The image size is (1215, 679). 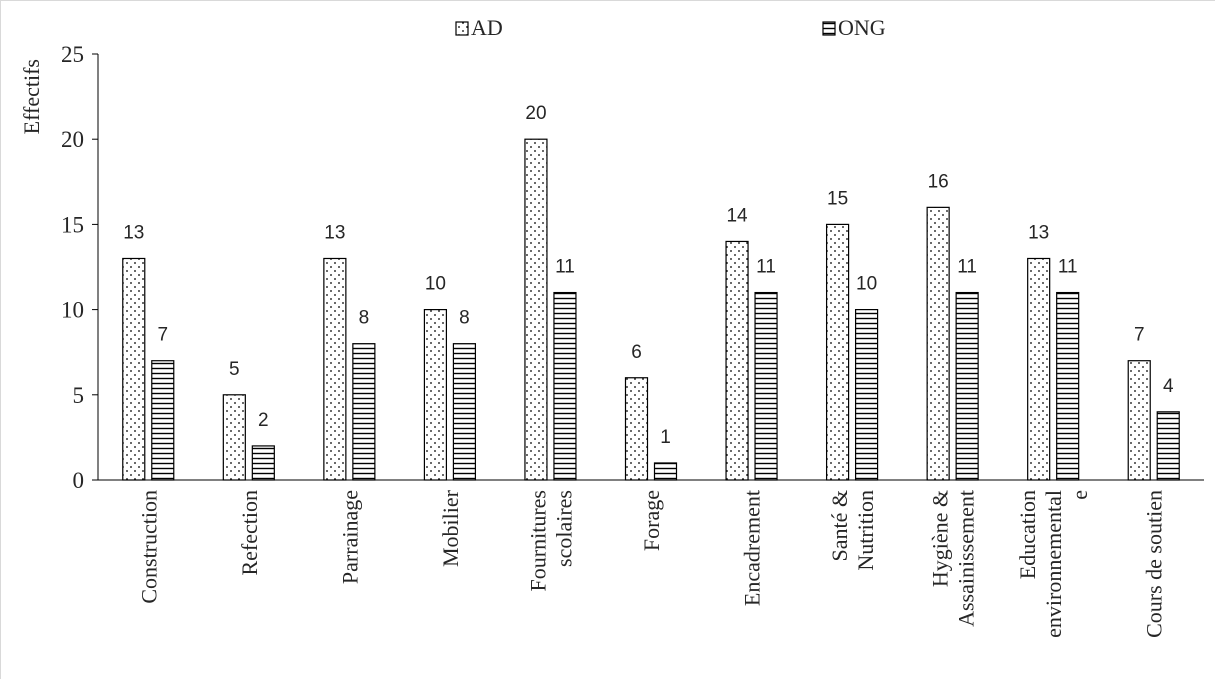 I want to click on x-tick-label-line: Construction, so click(x=148, y=547).